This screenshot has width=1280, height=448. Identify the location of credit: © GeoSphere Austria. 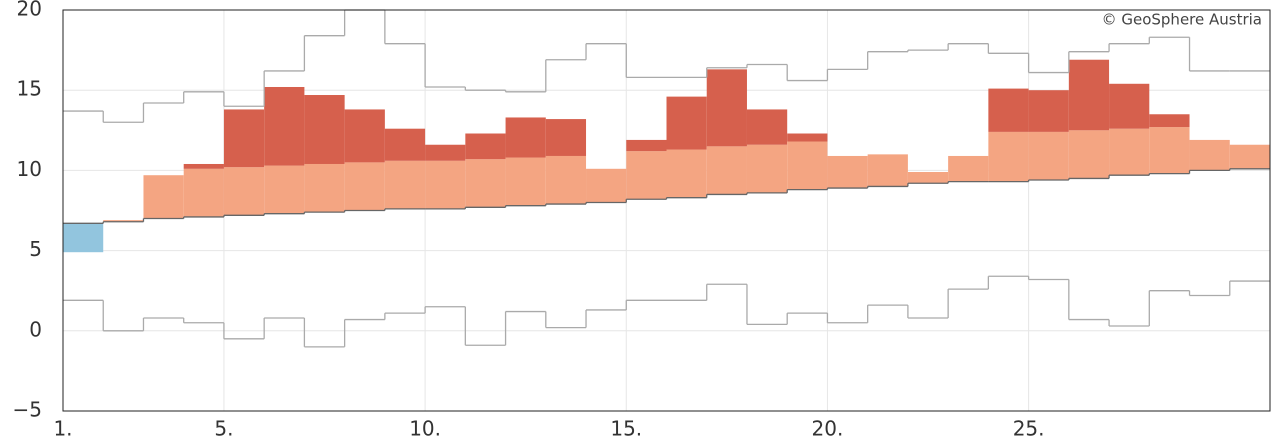
(1182, 20).